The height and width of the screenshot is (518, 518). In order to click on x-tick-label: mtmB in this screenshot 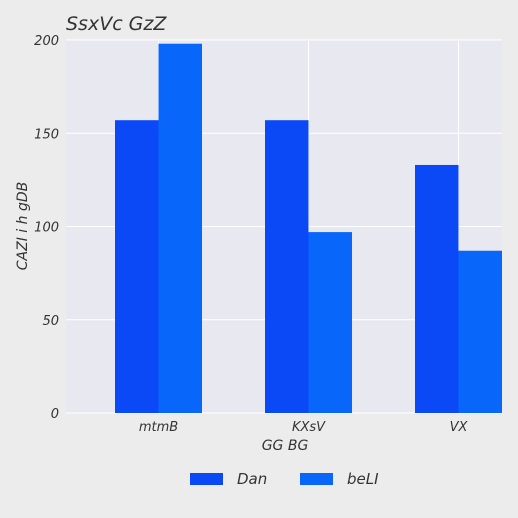, I will do `click(158, 427)`.